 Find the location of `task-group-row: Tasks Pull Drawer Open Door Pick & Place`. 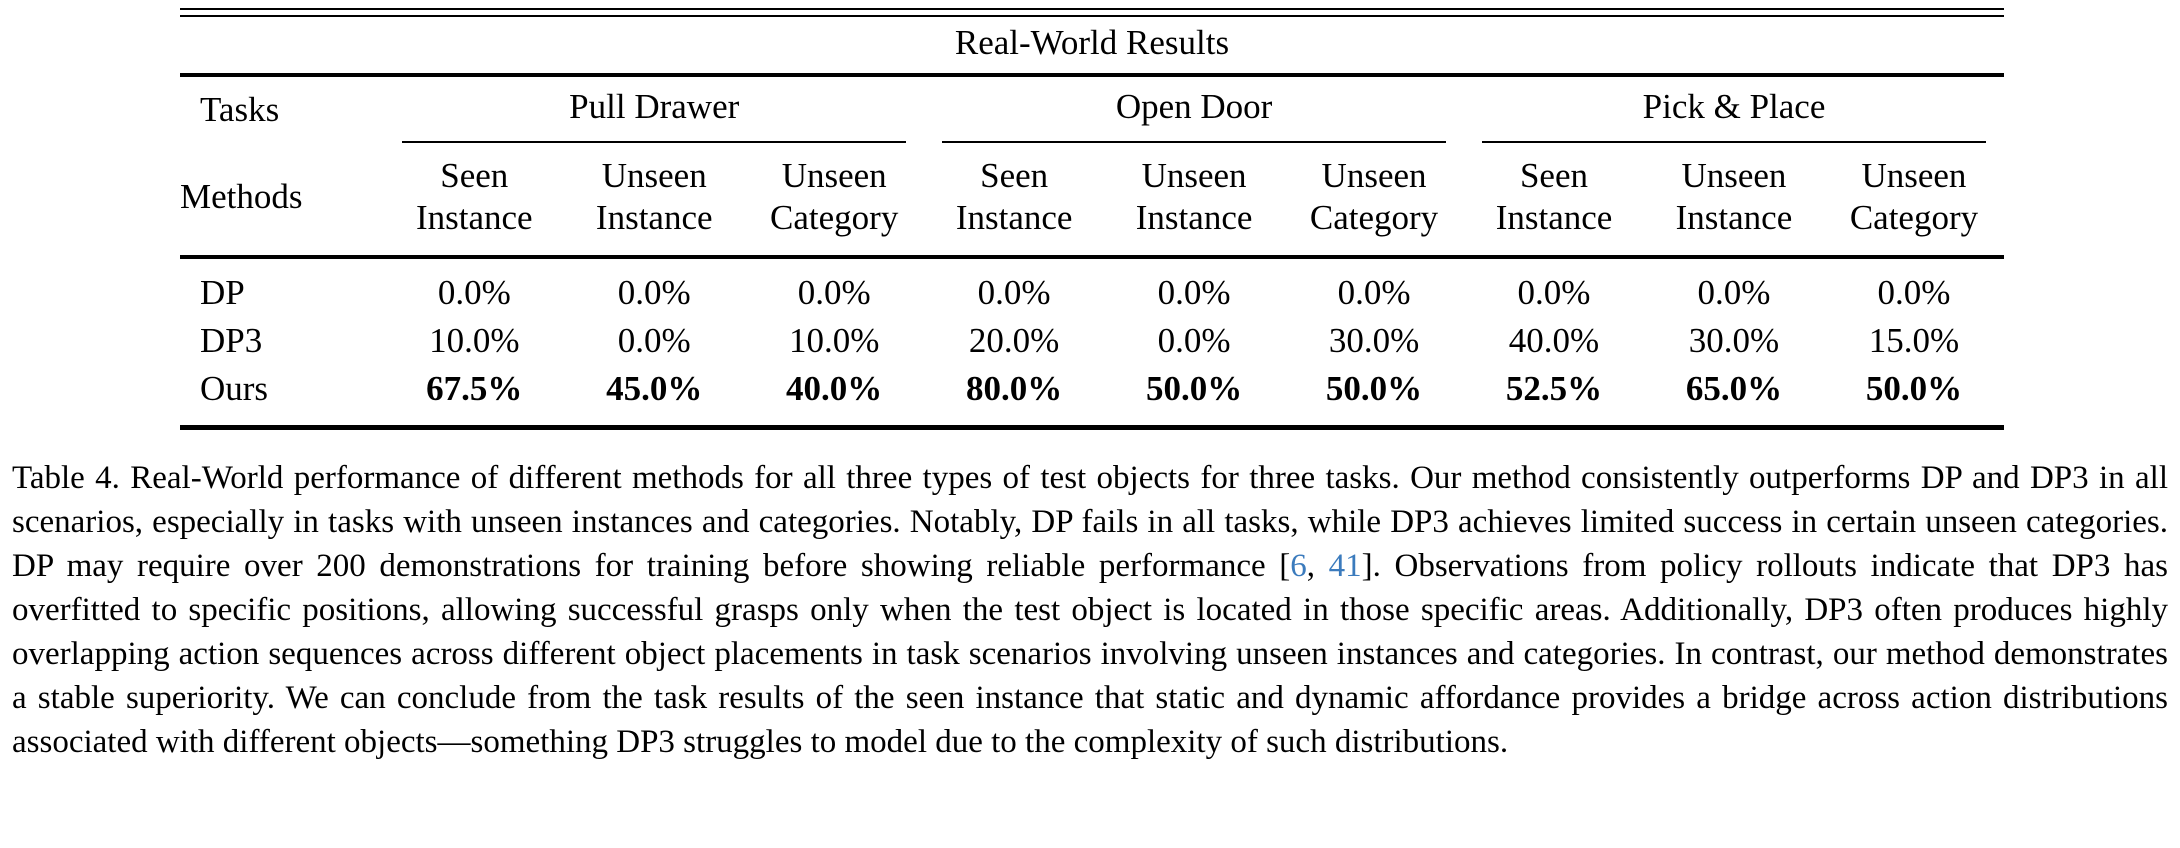

task-group-row: Tasks Pull Drawer Open Door Pick & Place is located at coordinates (1092, 109).